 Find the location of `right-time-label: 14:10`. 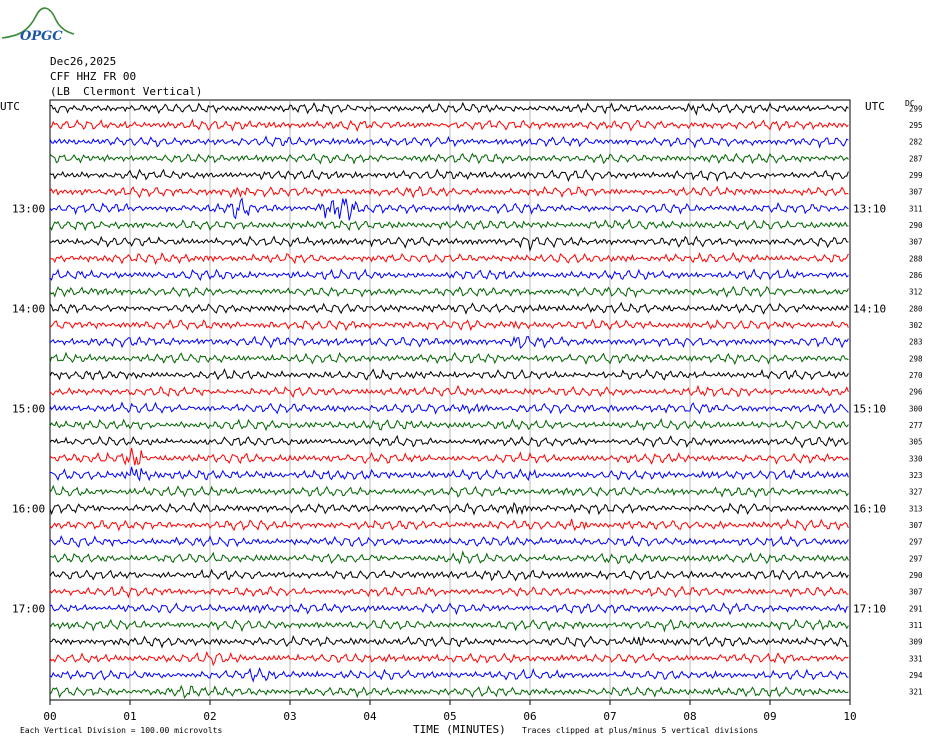

right-time-label: 14:10 is located at coordinates (869, 308).